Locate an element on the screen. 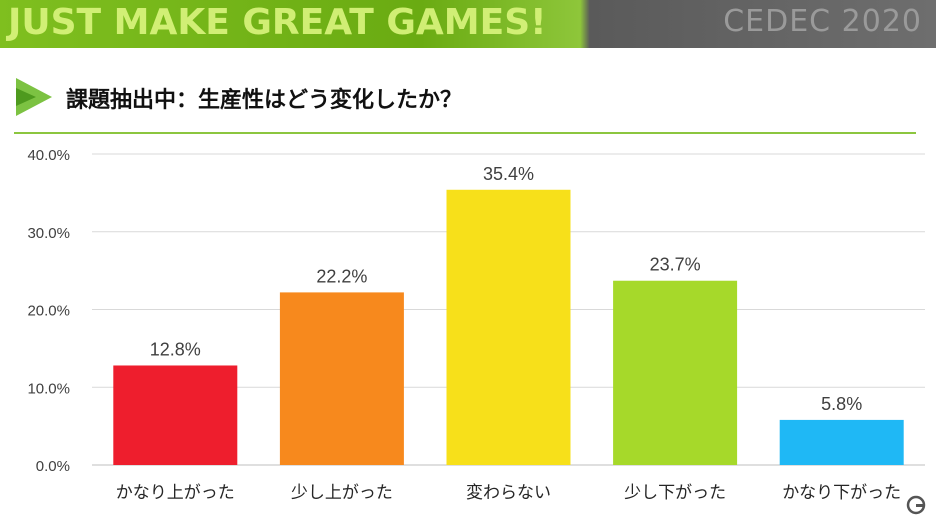 The height and width of the screenshot is (521, 936). category-label: 少し上がった is located at coordinates (342, 493).